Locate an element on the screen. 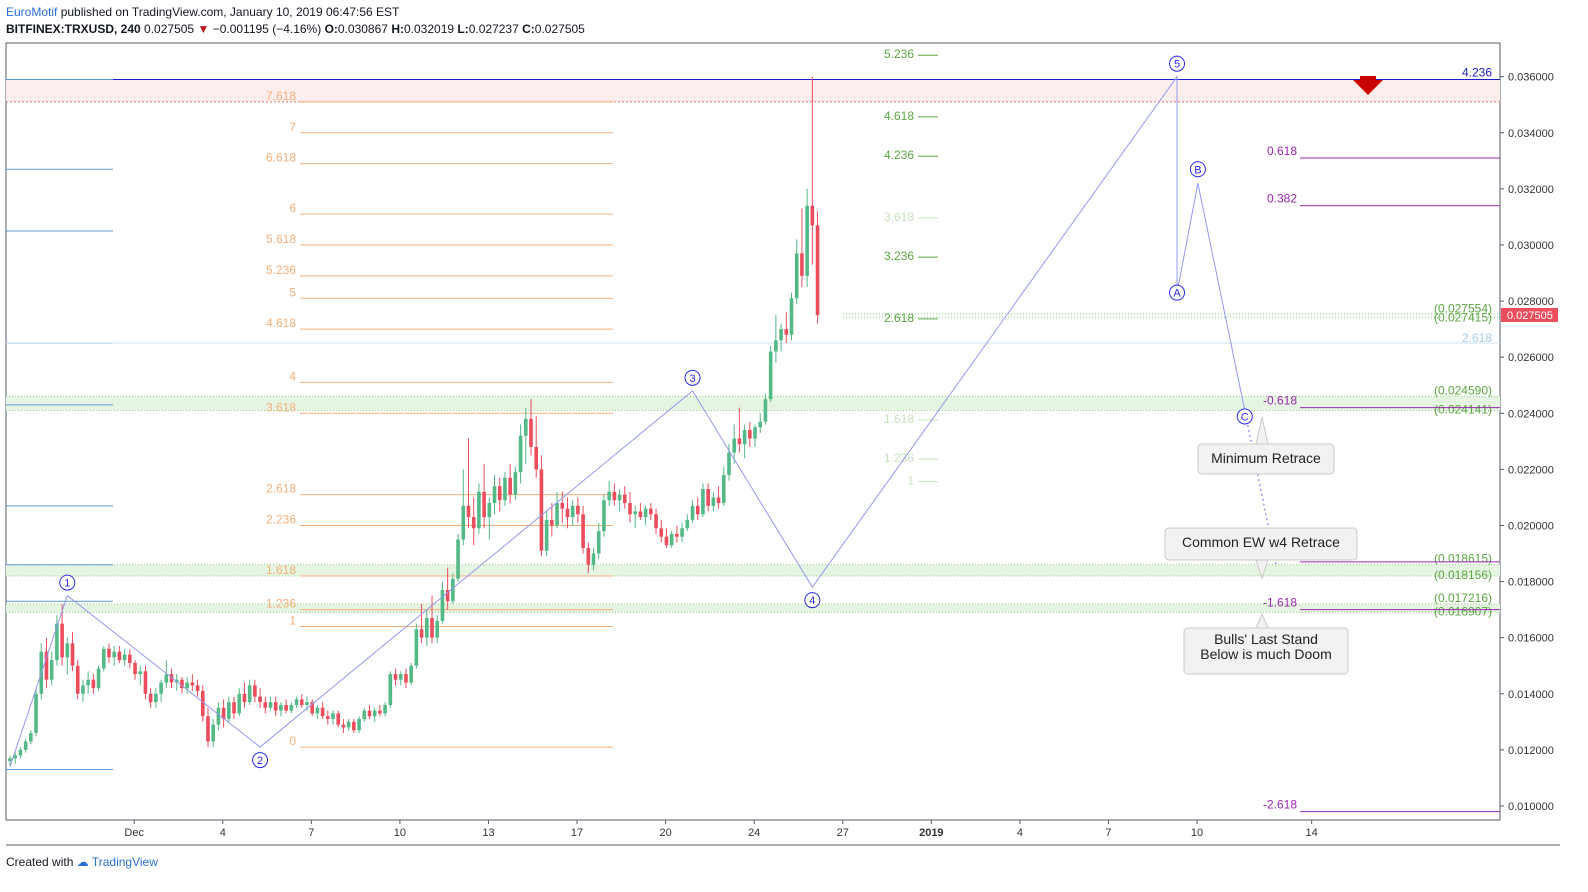 This screenshot has height=892, width=1588. fib-orange-label: 7.618 is located at coordinates (281, 96).